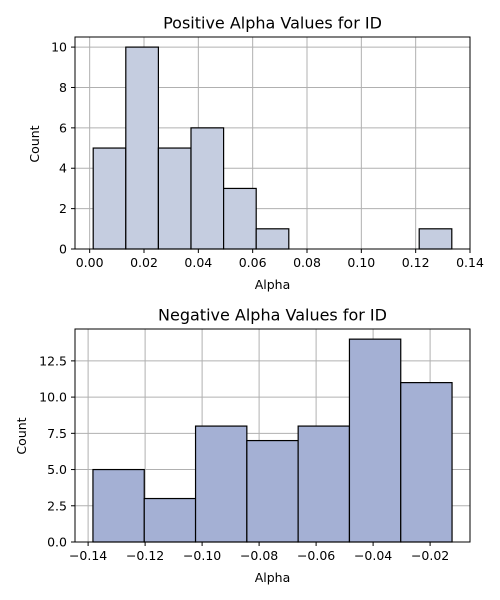 This screenshot has width=500, height=600. Describe the element at coordinates (90, 262) in the screenshot. I see `x-tick-label: 0.00` at that location.